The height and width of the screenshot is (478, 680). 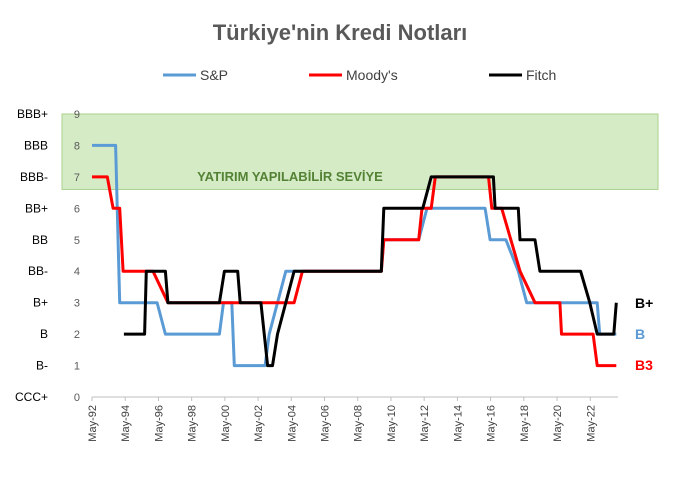 I want to click on end-labels: B+ B B3, so click(x=644, y=334).